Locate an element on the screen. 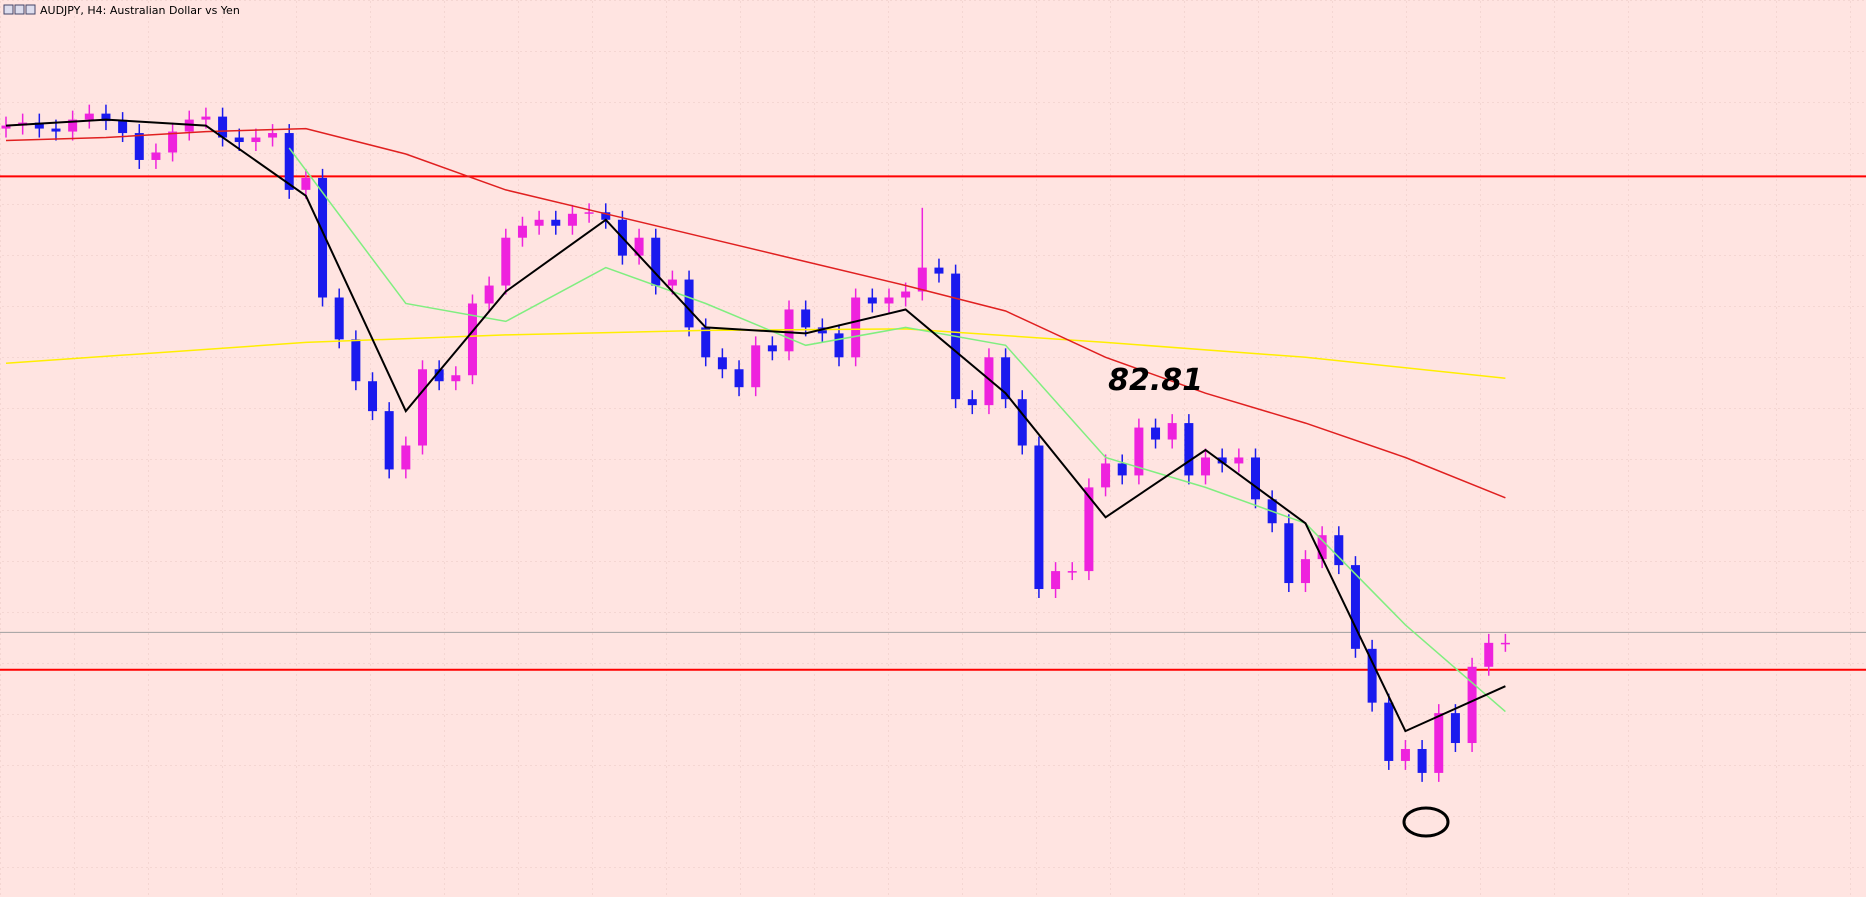 This screenshot has height=897, width=1866. moving-average is located at coordinates (755, 353).